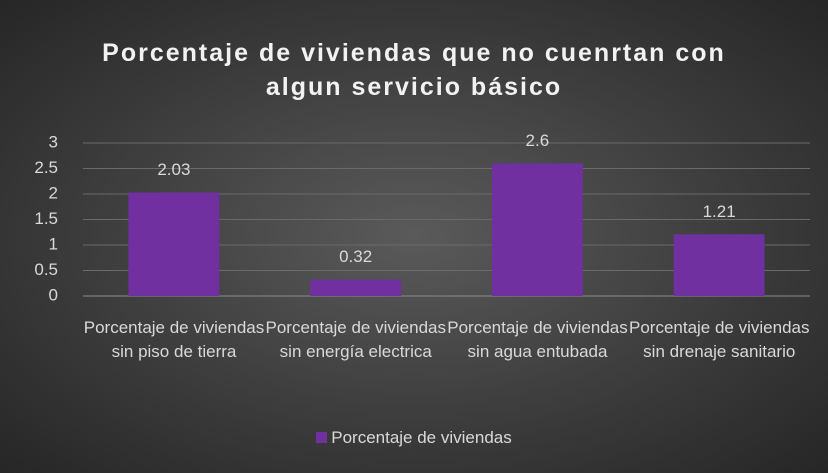 Image resolution: width=828 pixels, height=473 pixels. Describe the element at coordinates (421, 437) in the screenshot. I see `legend-label: Porcentaje de viviendas` at that location.